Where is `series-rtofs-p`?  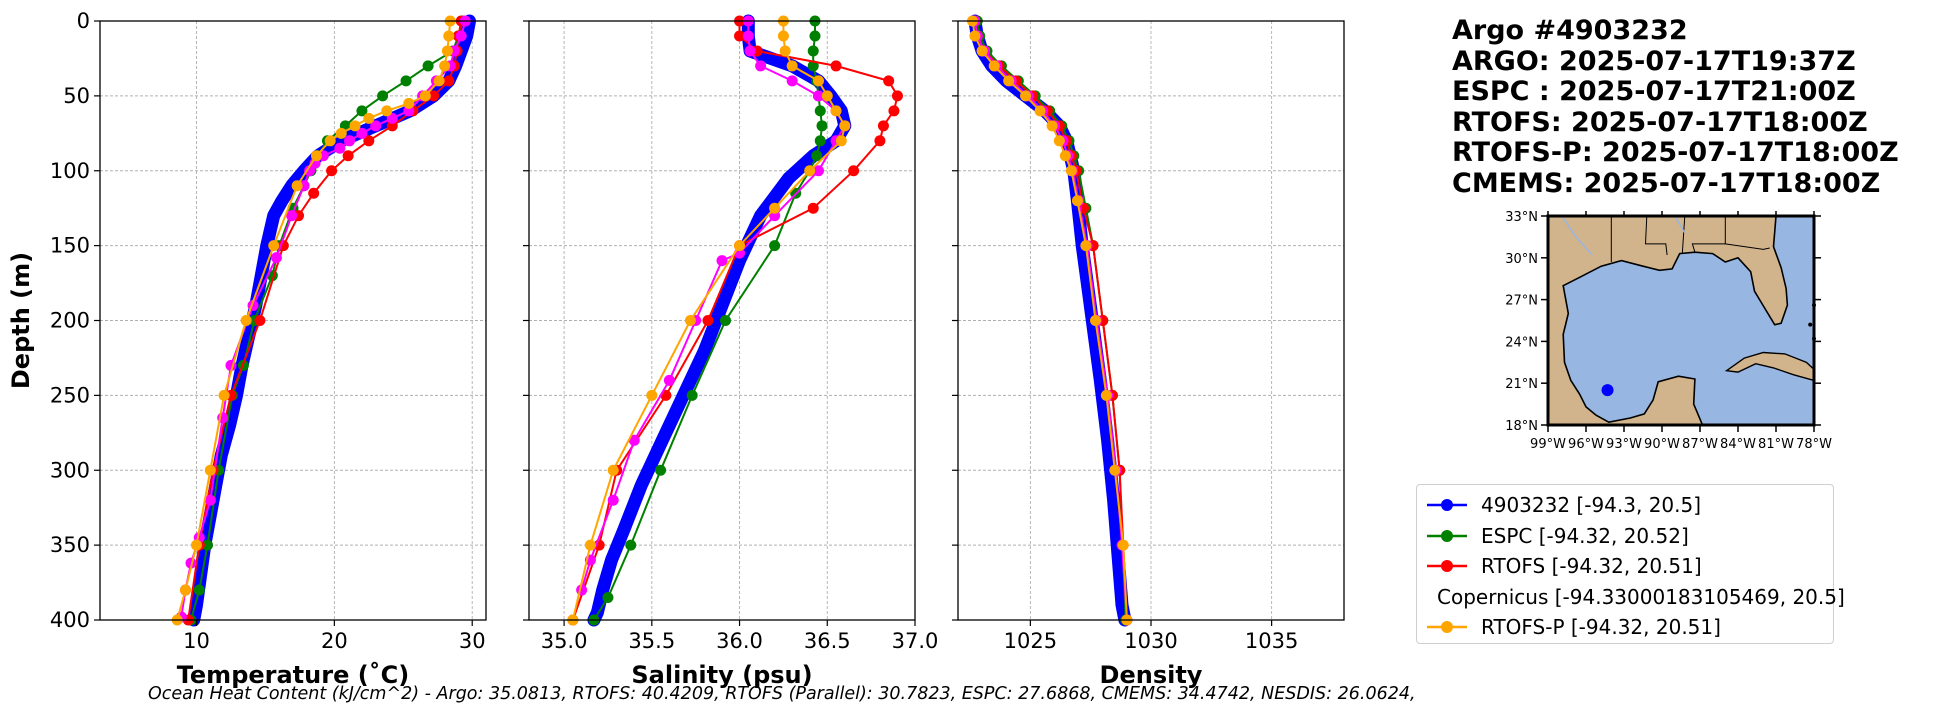
series-rtofs-p is located at coordinates (313, 320).